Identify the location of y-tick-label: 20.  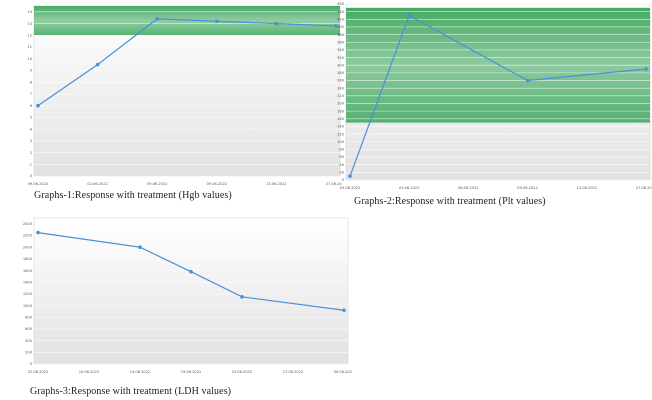
(341, 173).